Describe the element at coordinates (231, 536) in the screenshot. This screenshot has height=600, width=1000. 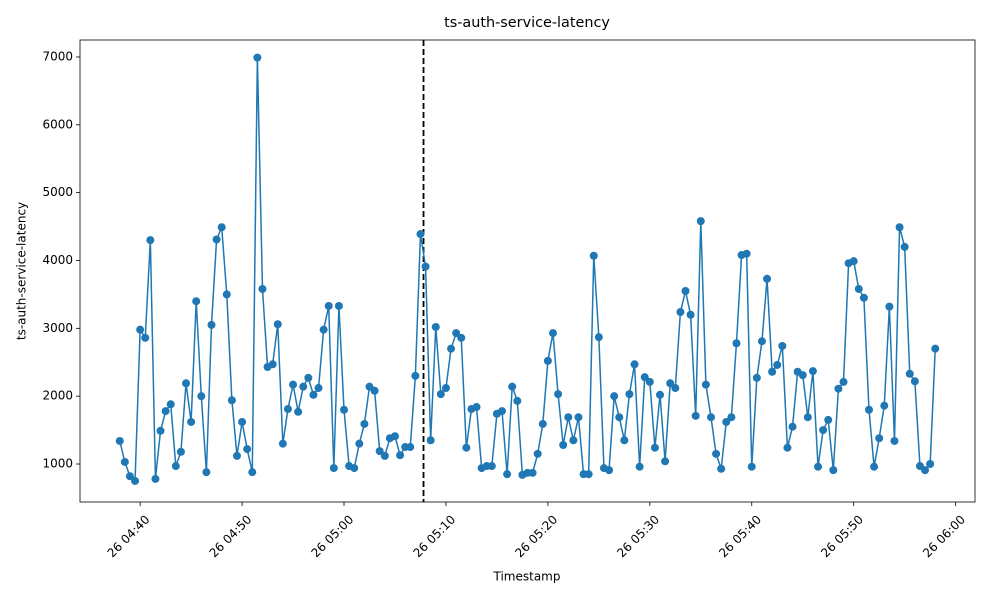
I see `x-tick-label: 26 04:50` at that location.